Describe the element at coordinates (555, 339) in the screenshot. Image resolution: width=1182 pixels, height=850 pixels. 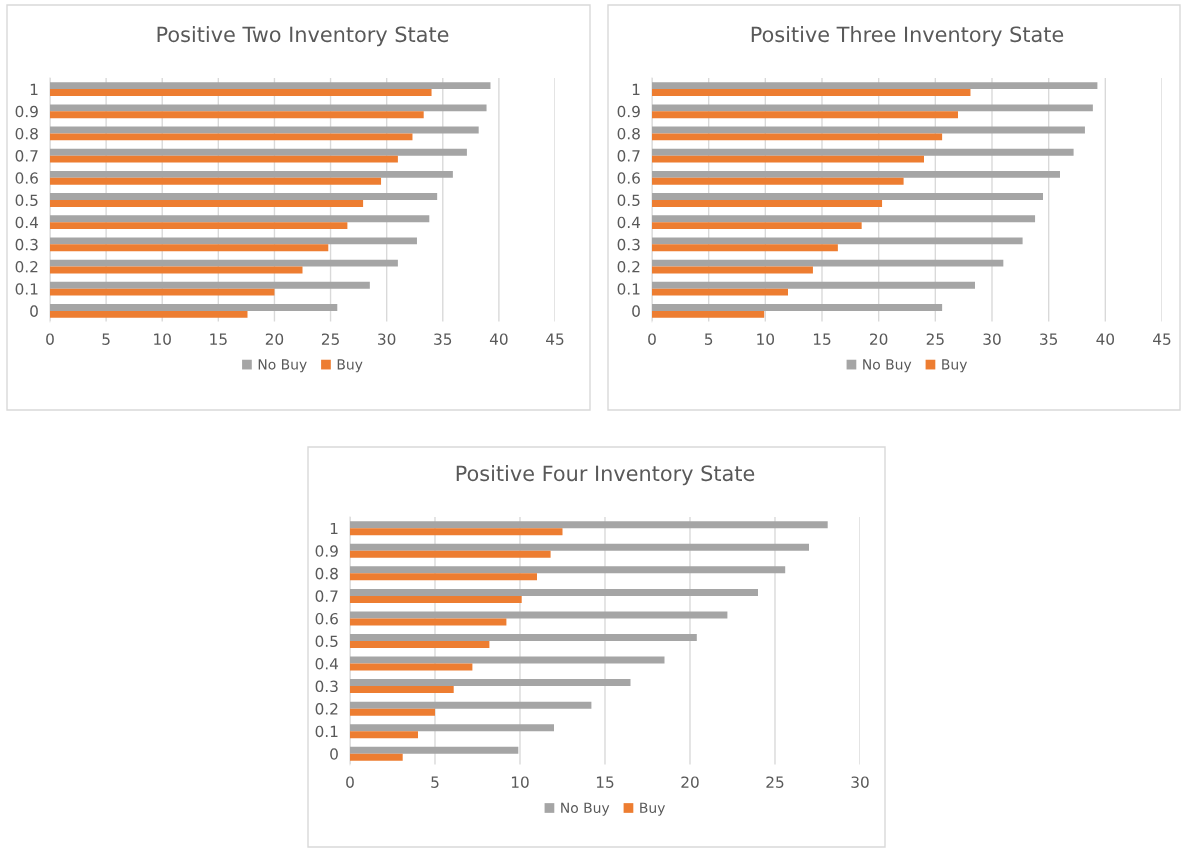
I see `x-tick-label: 45` at that location.